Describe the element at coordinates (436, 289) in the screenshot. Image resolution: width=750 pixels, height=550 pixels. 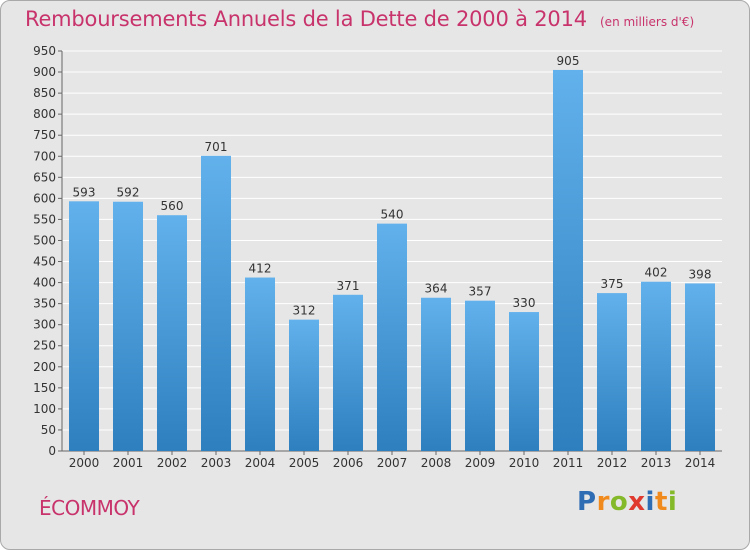
I see `data-label-2008: 364` at that location.